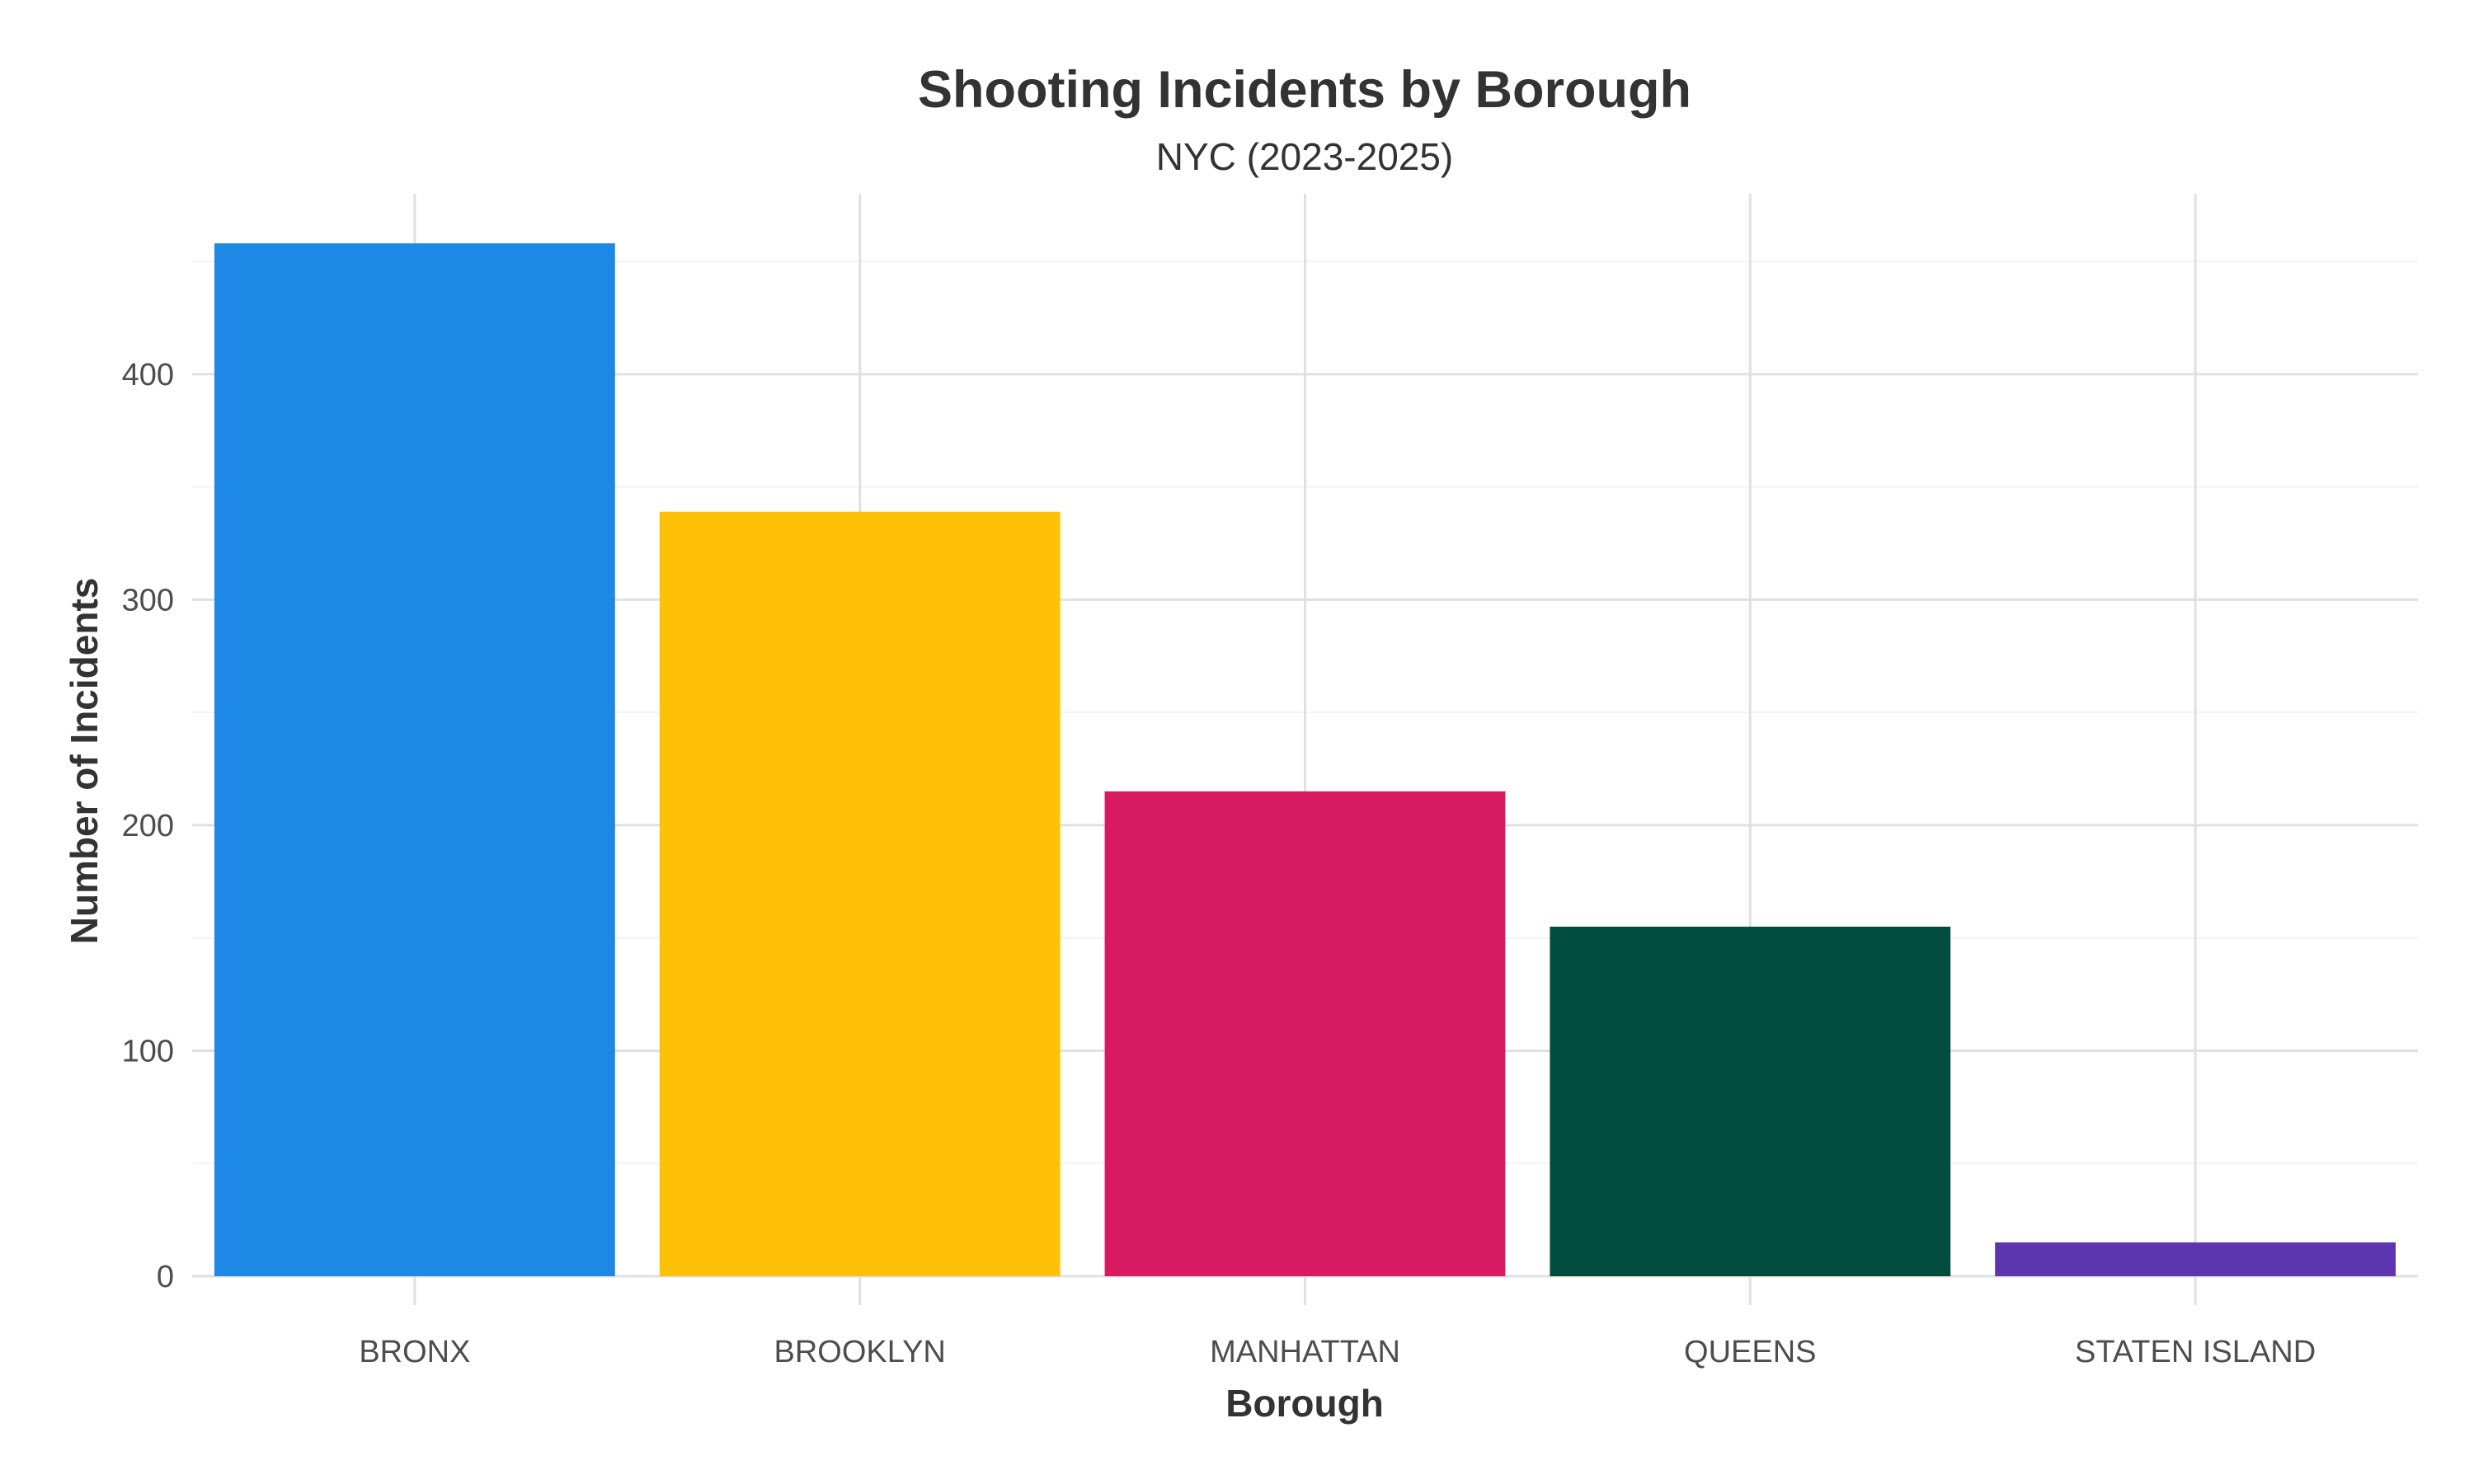 This screenshot has height=1484, width=2474. What do you see at coordinates (1305, 1352) in the screenshot?
I see `x-tick-label: MANHATTAN` at bounding box center [1305, 1352].